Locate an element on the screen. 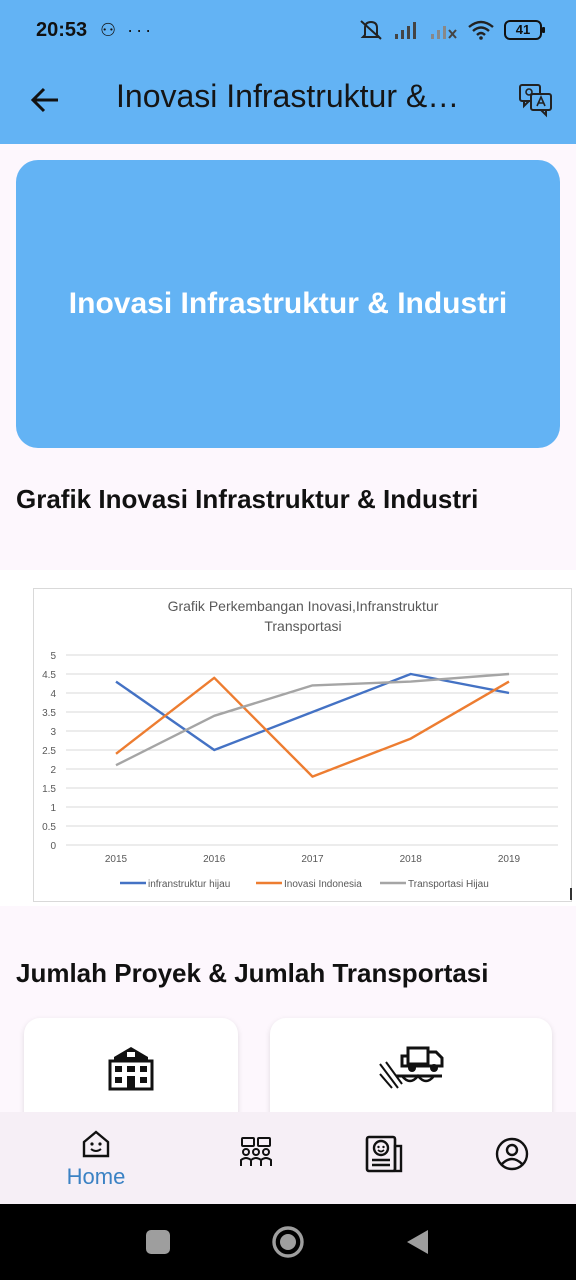  nav-home: Home is located at coordinates (96, 1158).